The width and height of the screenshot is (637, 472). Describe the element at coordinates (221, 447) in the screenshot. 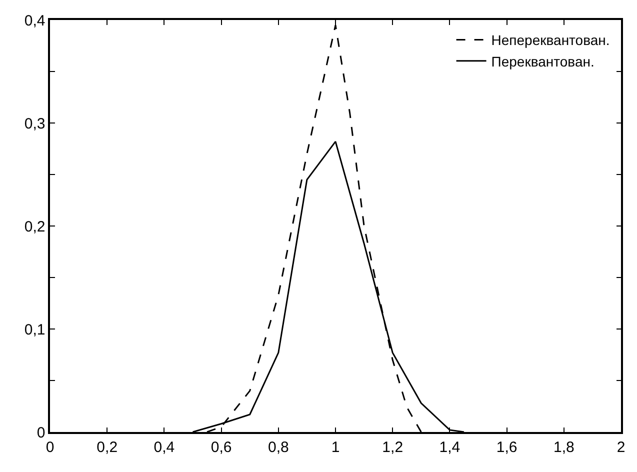

I see `x-tick-label: 0,6` at that location.